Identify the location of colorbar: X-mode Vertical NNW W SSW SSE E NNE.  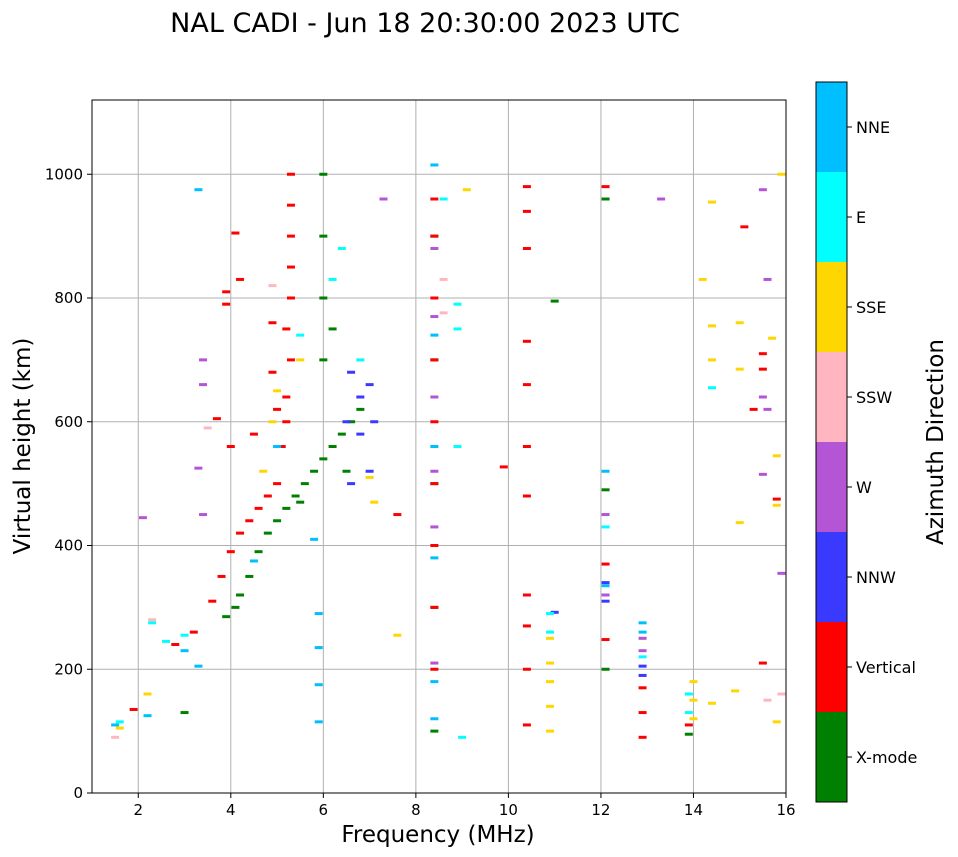
(866, 442).